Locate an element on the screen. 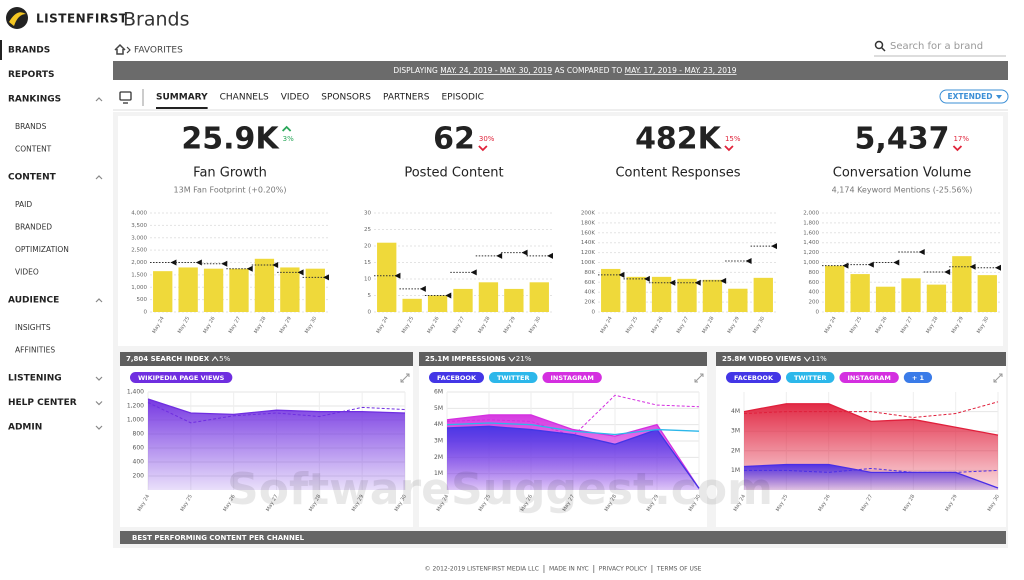  footer-item: MADE IN NYC is located at coordinates (569, 569).